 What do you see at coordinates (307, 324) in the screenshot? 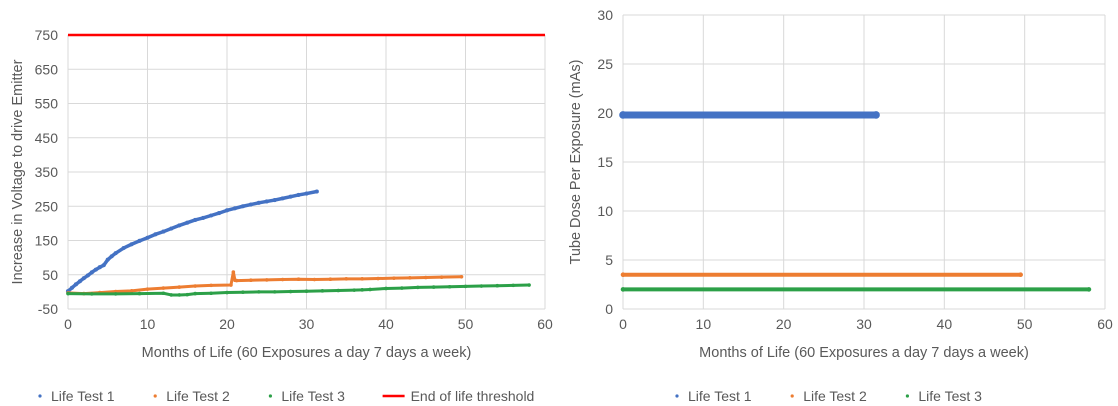
I see `x-tick-label: 30` at bounding box center [307, 324].